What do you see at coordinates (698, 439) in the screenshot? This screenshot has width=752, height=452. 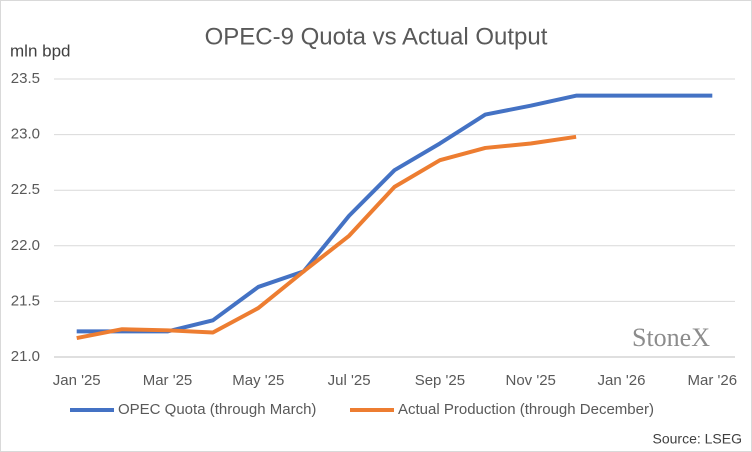 I see `source: Source: LSEG` at bounding box center [698, 439].